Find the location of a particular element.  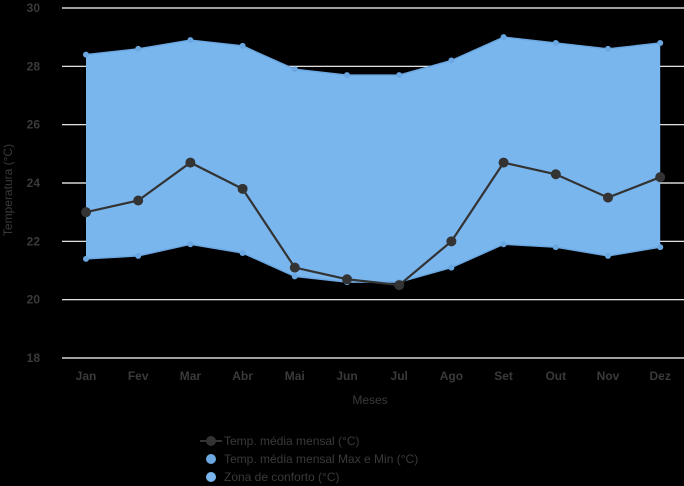

x-tick-label: Set is located at coordinates (503, 376).